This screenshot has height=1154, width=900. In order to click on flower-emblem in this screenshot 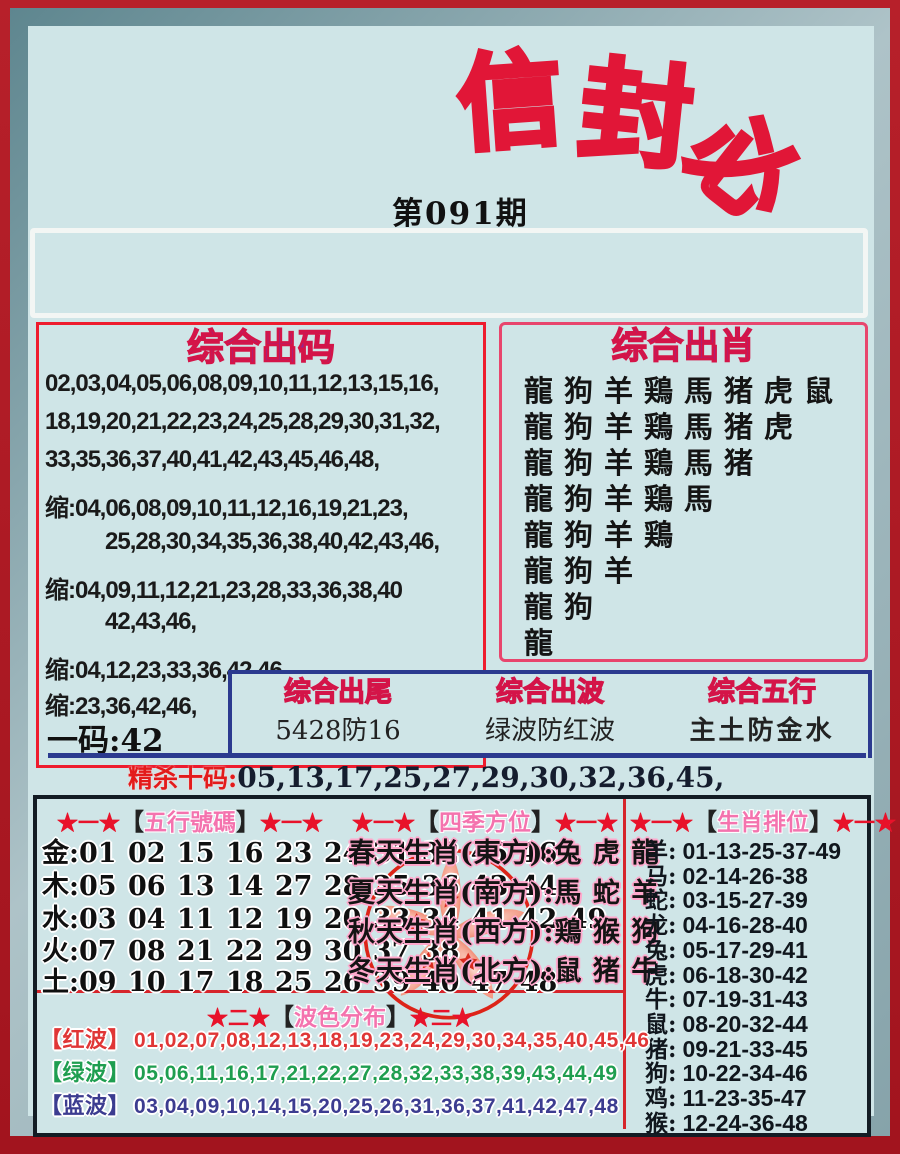, I will do `click(449, 934)`.